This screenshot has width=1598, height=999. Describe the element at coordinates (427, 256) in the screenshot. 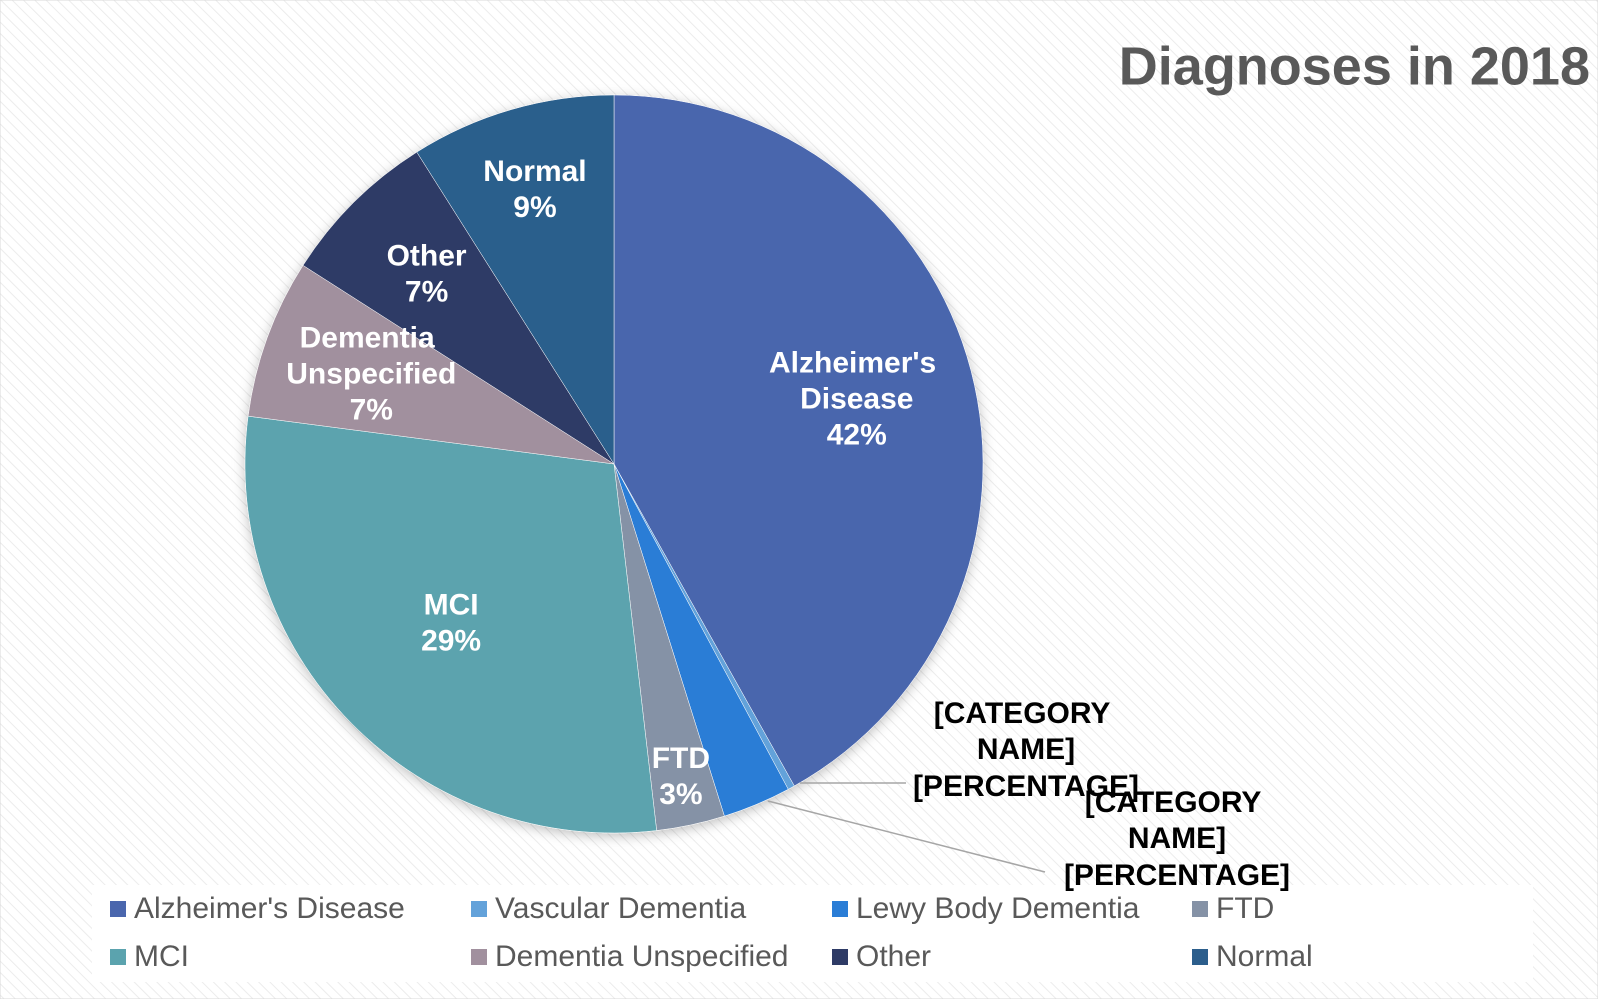

I see `data-label-name: Other` at that location.